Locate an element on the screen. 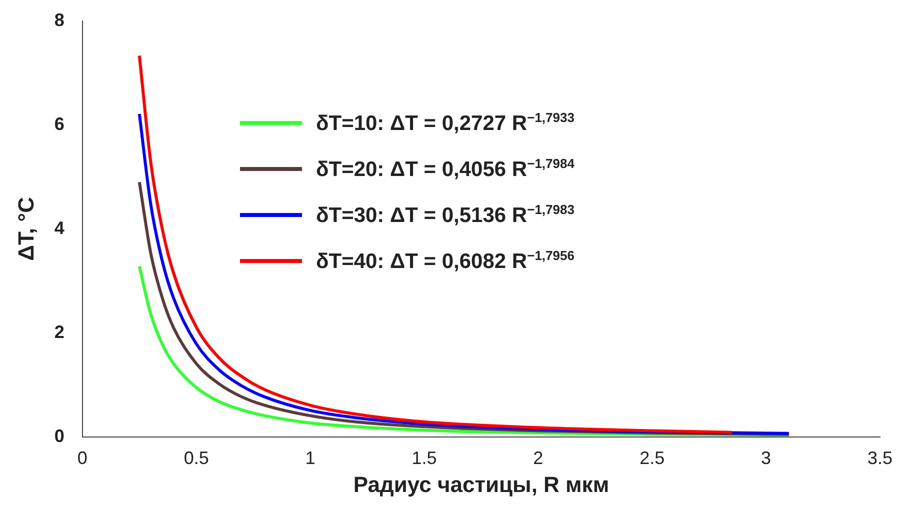  x-tick-label: 3 is located at coordinates (766, 458).